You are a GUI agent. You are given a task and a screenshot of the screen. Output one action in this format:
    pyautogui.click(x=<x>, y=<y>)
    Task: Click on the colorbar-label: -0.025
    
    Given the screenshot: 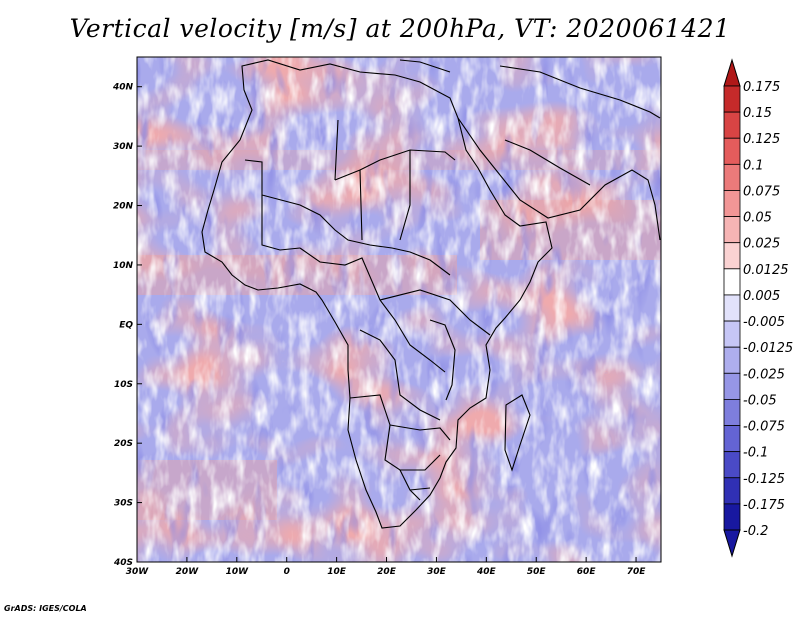 What is the action you would take?
    pyautogui.click(x=764, y=374)
    